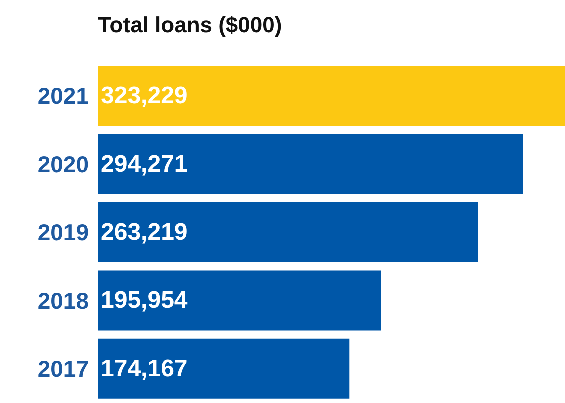 This screenshot has height=403, width=565. What do you see at coordinates (63, 233) in the screenshot?
I see `y-tick-label: 2019` at bounding box center [63, 233].